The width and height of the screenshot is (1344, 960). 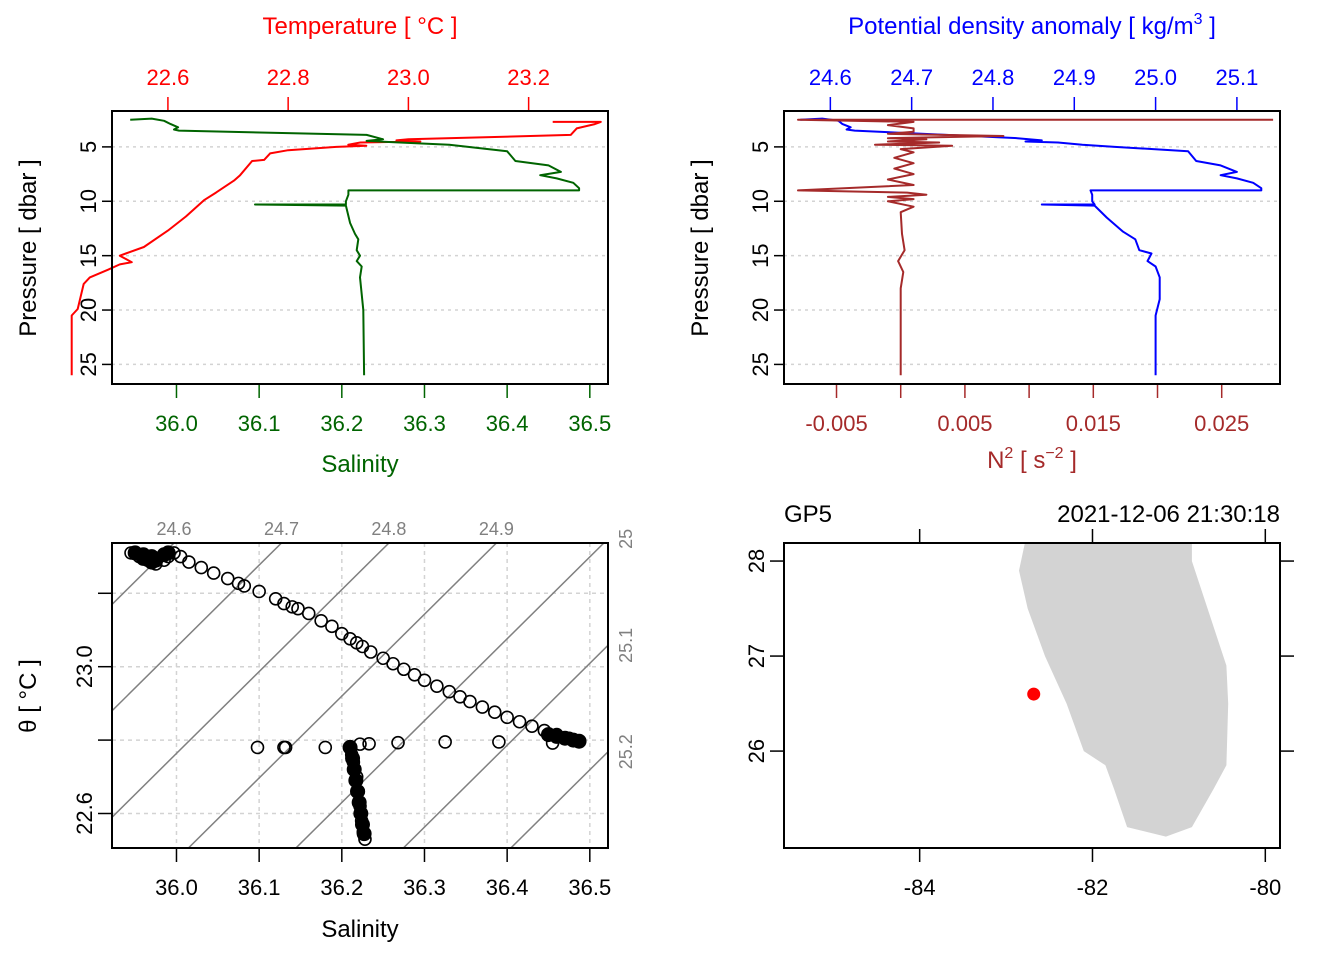 I want to click on top-tick-label: 23.0, so click(x=408, y=77).